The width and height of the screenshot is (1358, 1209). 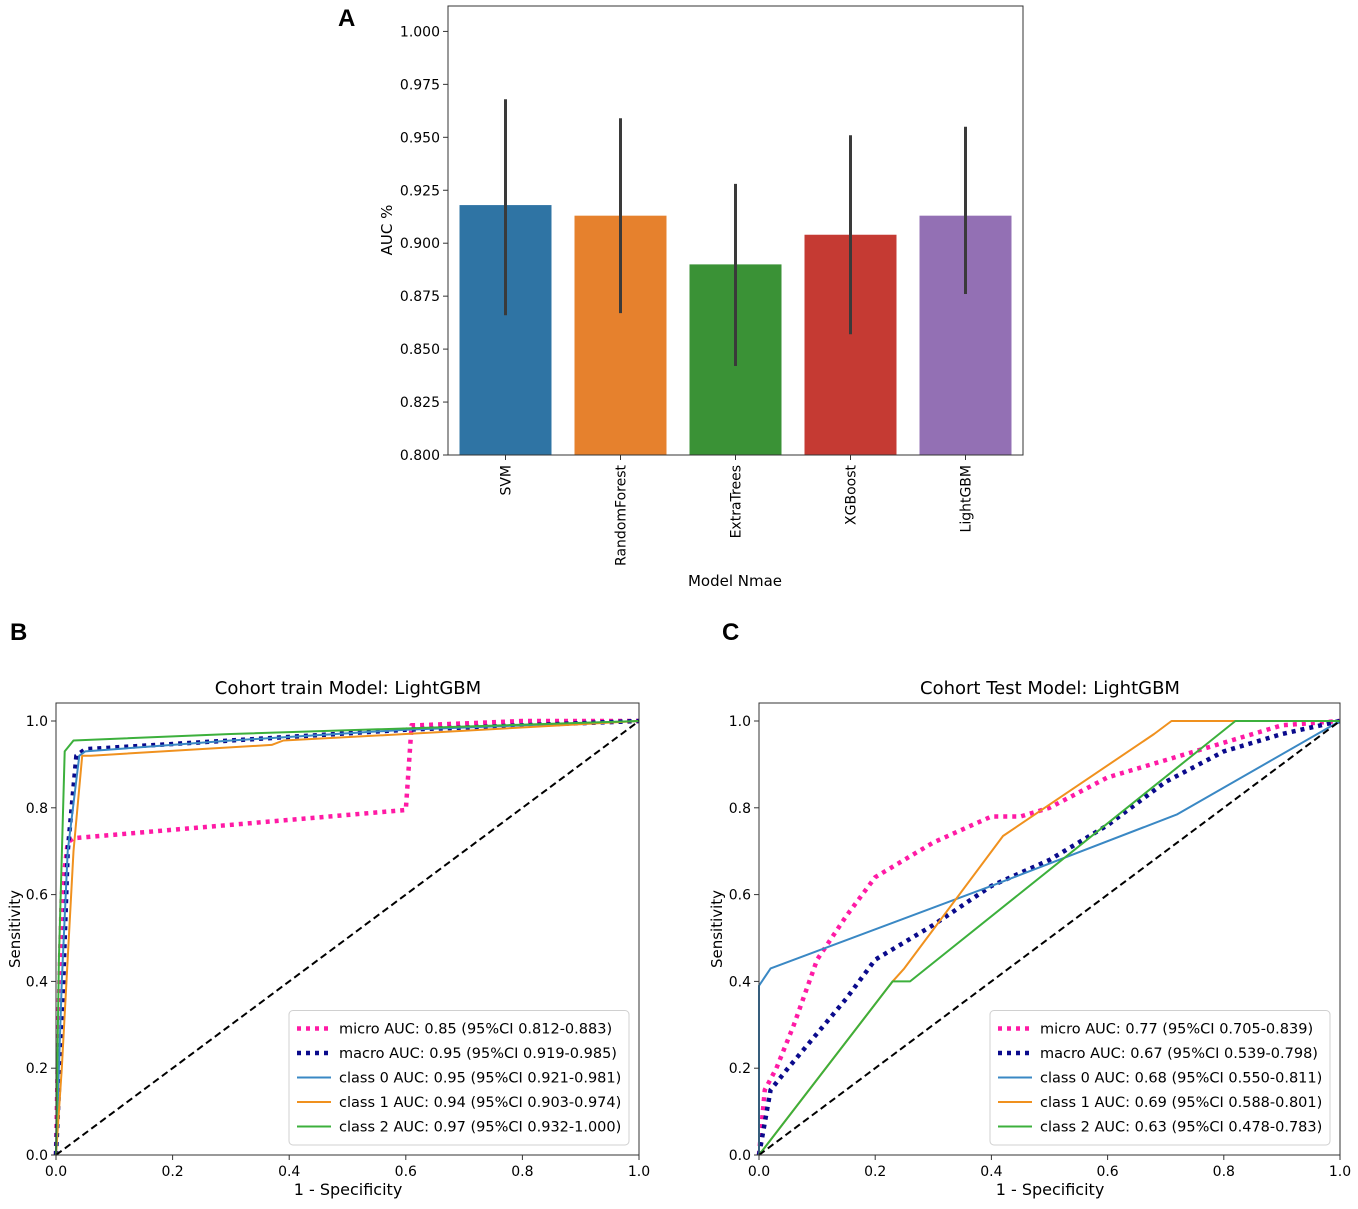 I want to click on y-tick-label-a: 0.900, so click(x=420, y=244).